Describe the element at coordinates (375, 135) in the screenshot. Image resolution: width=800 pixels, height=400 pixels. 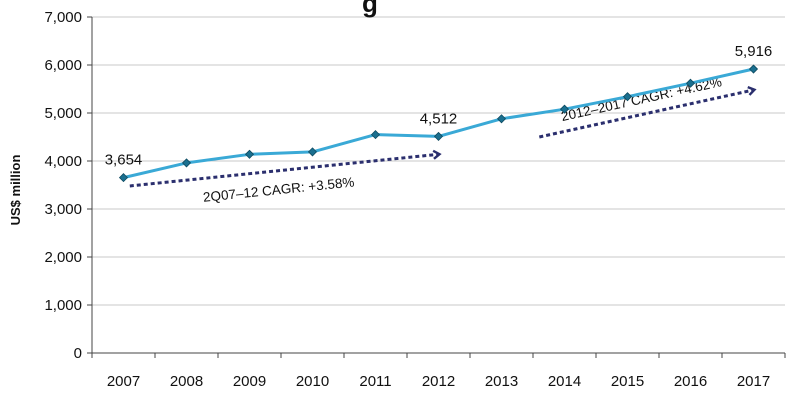
I see `data-point-2011` at that location.